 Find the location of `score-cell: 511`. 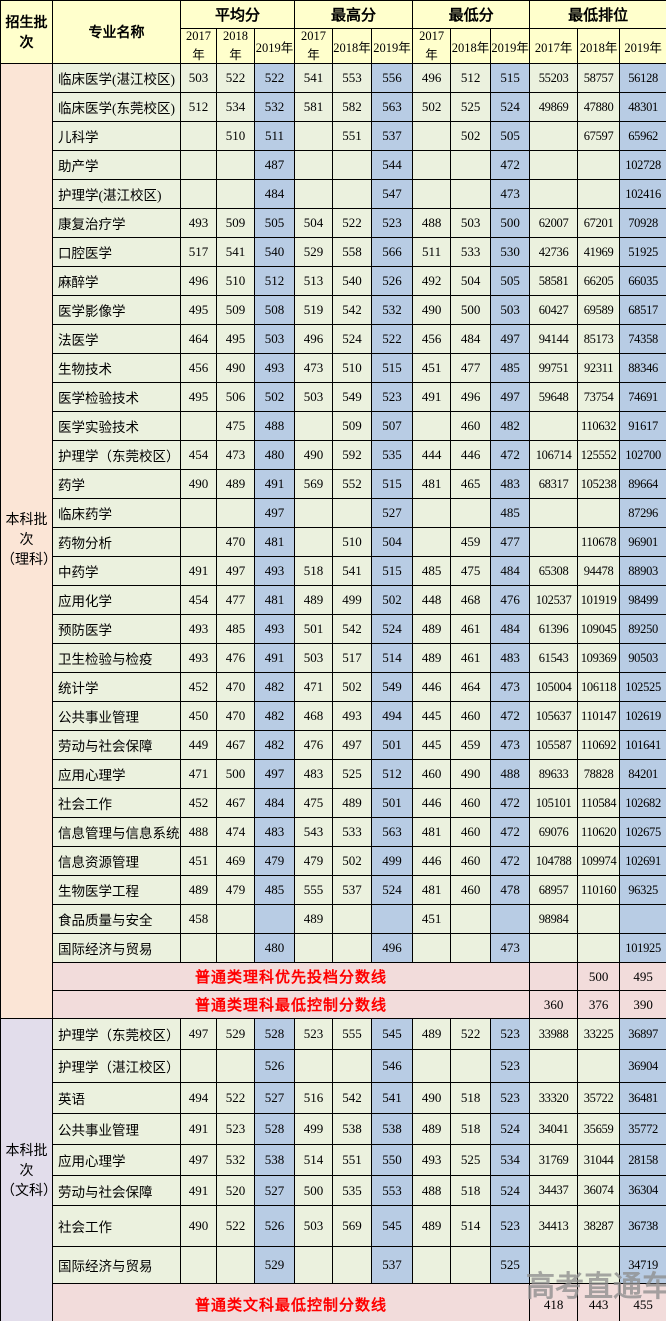

score-cell: 511 is located at coordinates (274, 136).